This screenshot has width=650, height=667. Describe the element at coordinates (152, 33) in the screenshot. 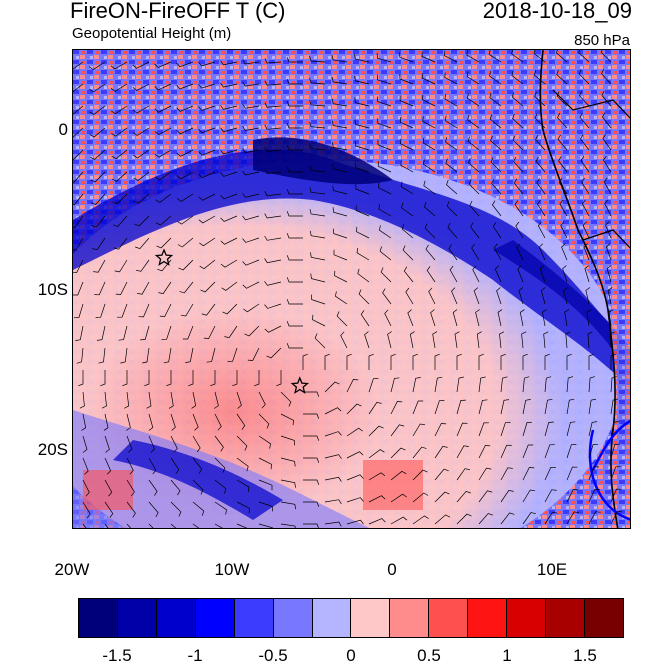

I see `plot-subtitle: Geopotential Height (m)` at that location.